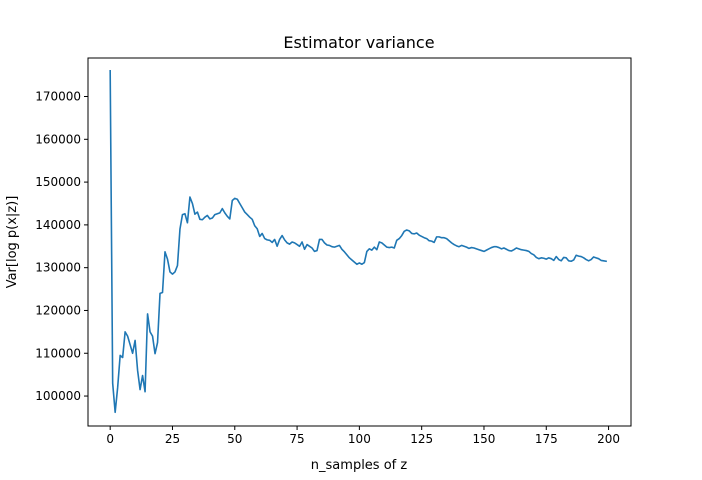 This screenshot has width=702, height=480. What do you see at coordinates (58, 268) in the screenshot?
I see `y-tick-label: 130000` at bounding box center [58, 268].